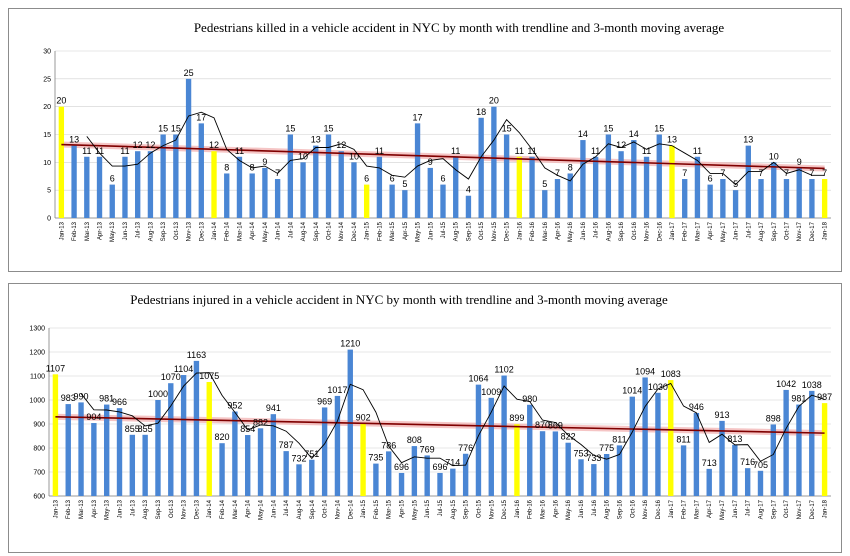 This screenshot has height=556, width=850. I want to click on data-label: 713, so click(709, 463).